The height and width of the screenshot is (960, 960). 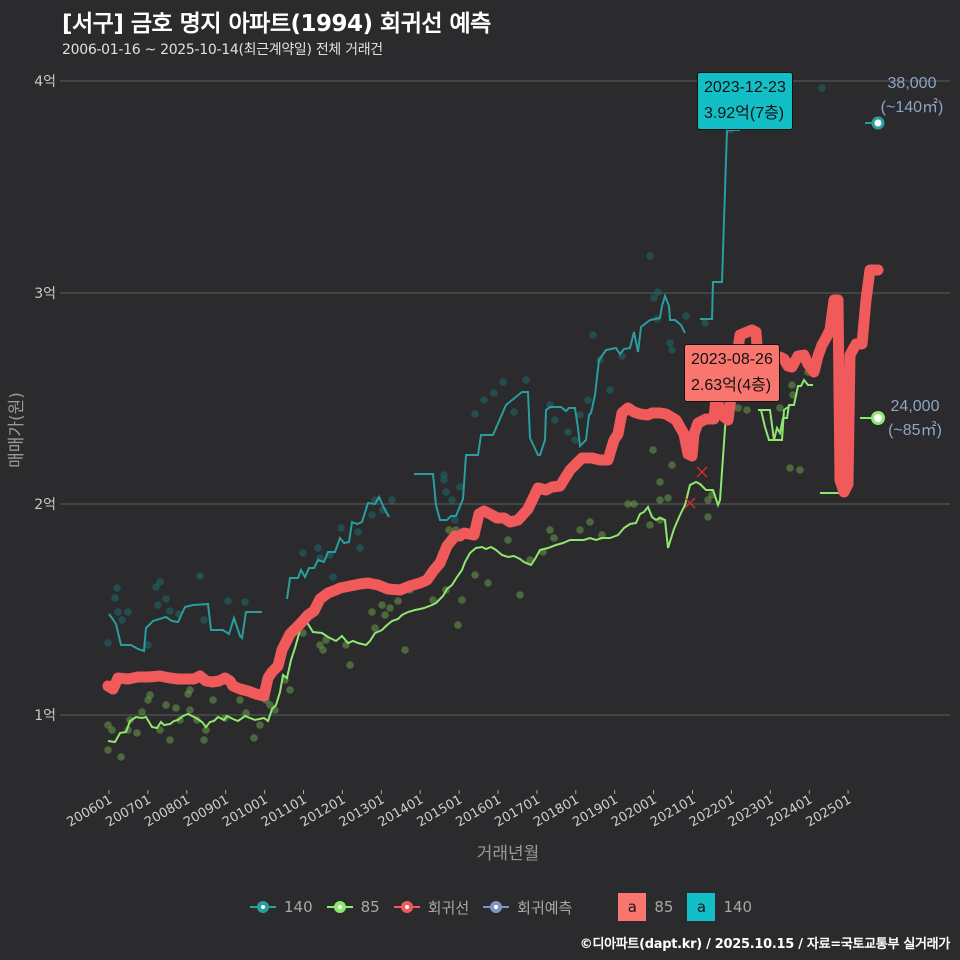 I want to click on tooltip-140: 2023-12-23 3.92억(7층), so click(x=745, y=101).